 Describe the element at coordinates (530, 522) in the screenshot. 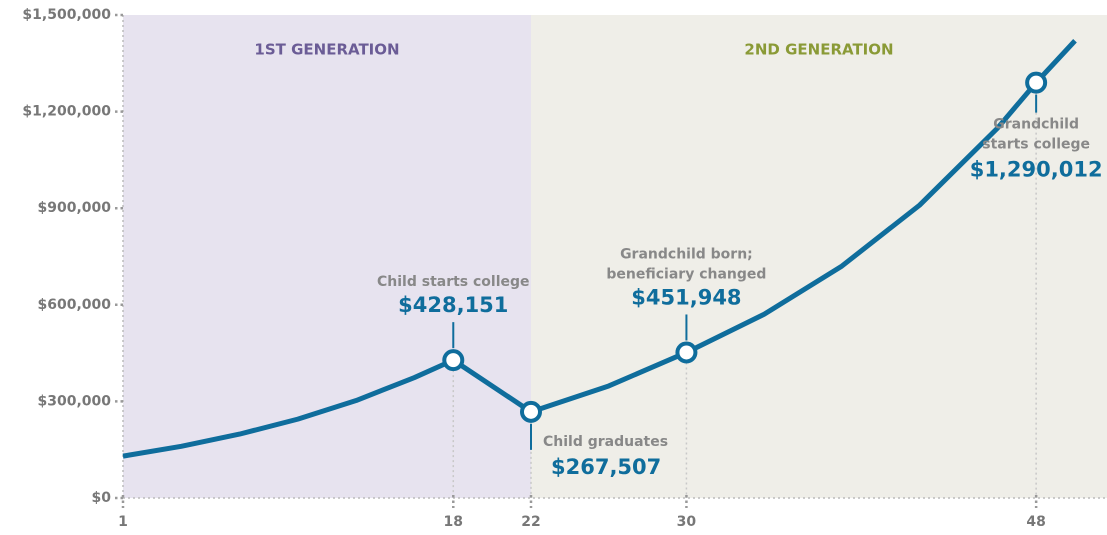

I see `x-tick-label: 22` at that location.